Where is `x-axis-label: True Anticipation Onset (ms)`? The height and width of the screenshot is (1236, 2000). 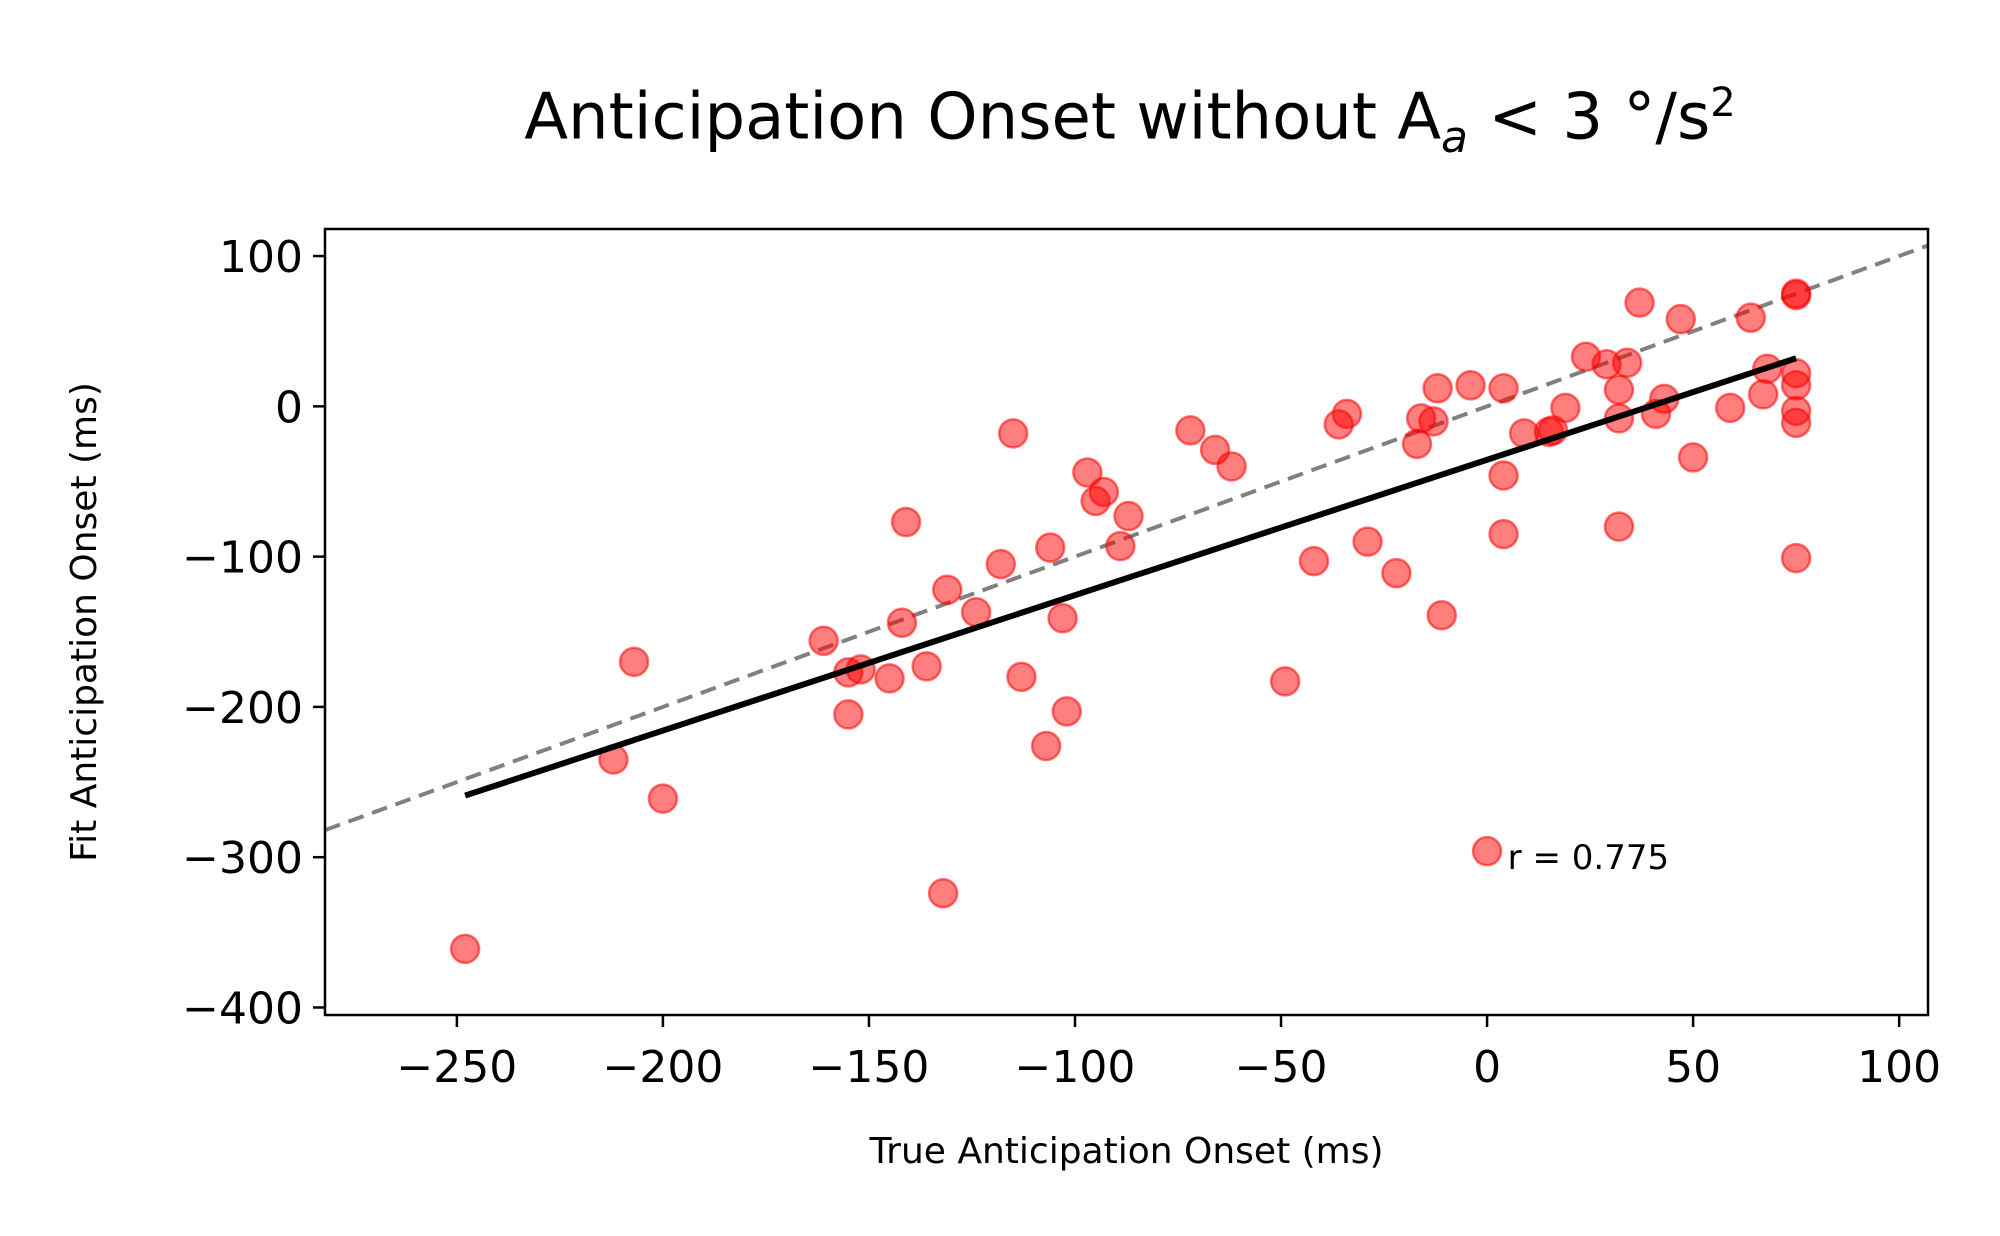
x-axis-label: True Anticipation Onset (ms) is located at coordinates (1125, 1151).